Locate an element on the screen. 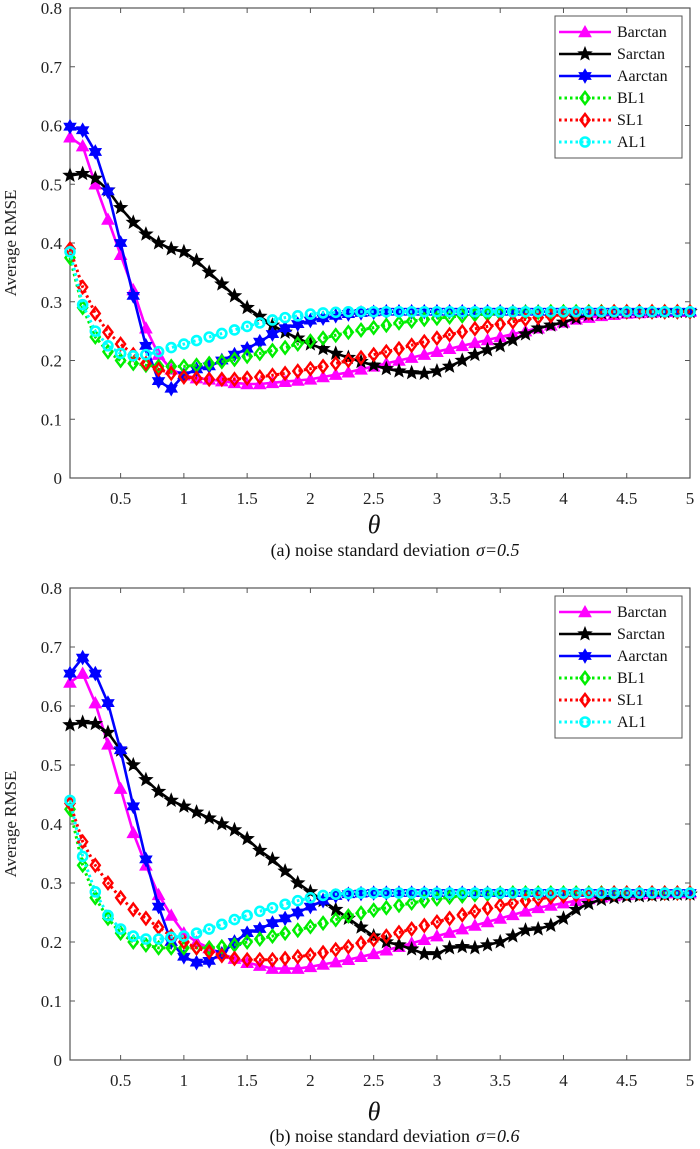  y-tick-label: 0.2 is located at coordinates (51, 361).